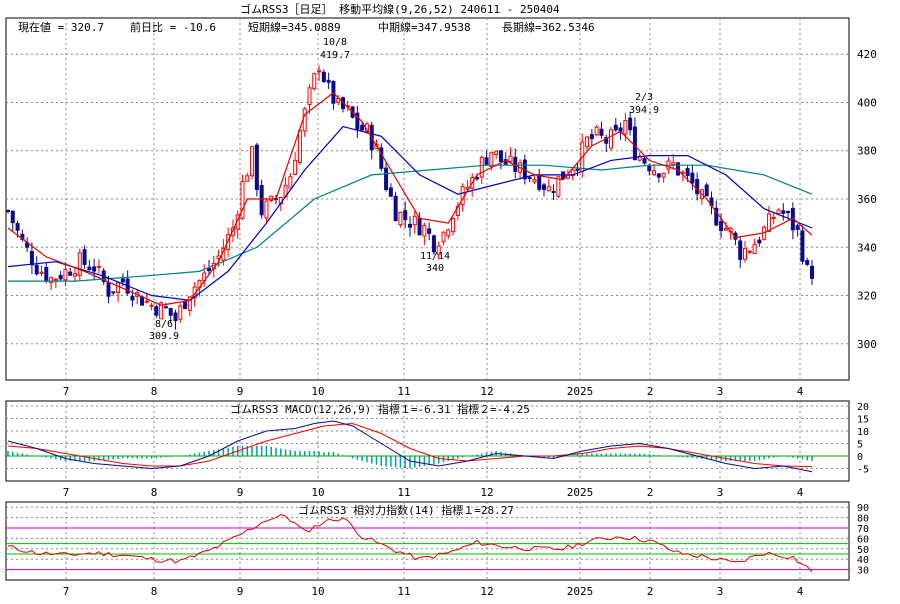 The height and width of the screenshot is (604, 900). I want to click on y-tick-label: 300, so click(867, 344).